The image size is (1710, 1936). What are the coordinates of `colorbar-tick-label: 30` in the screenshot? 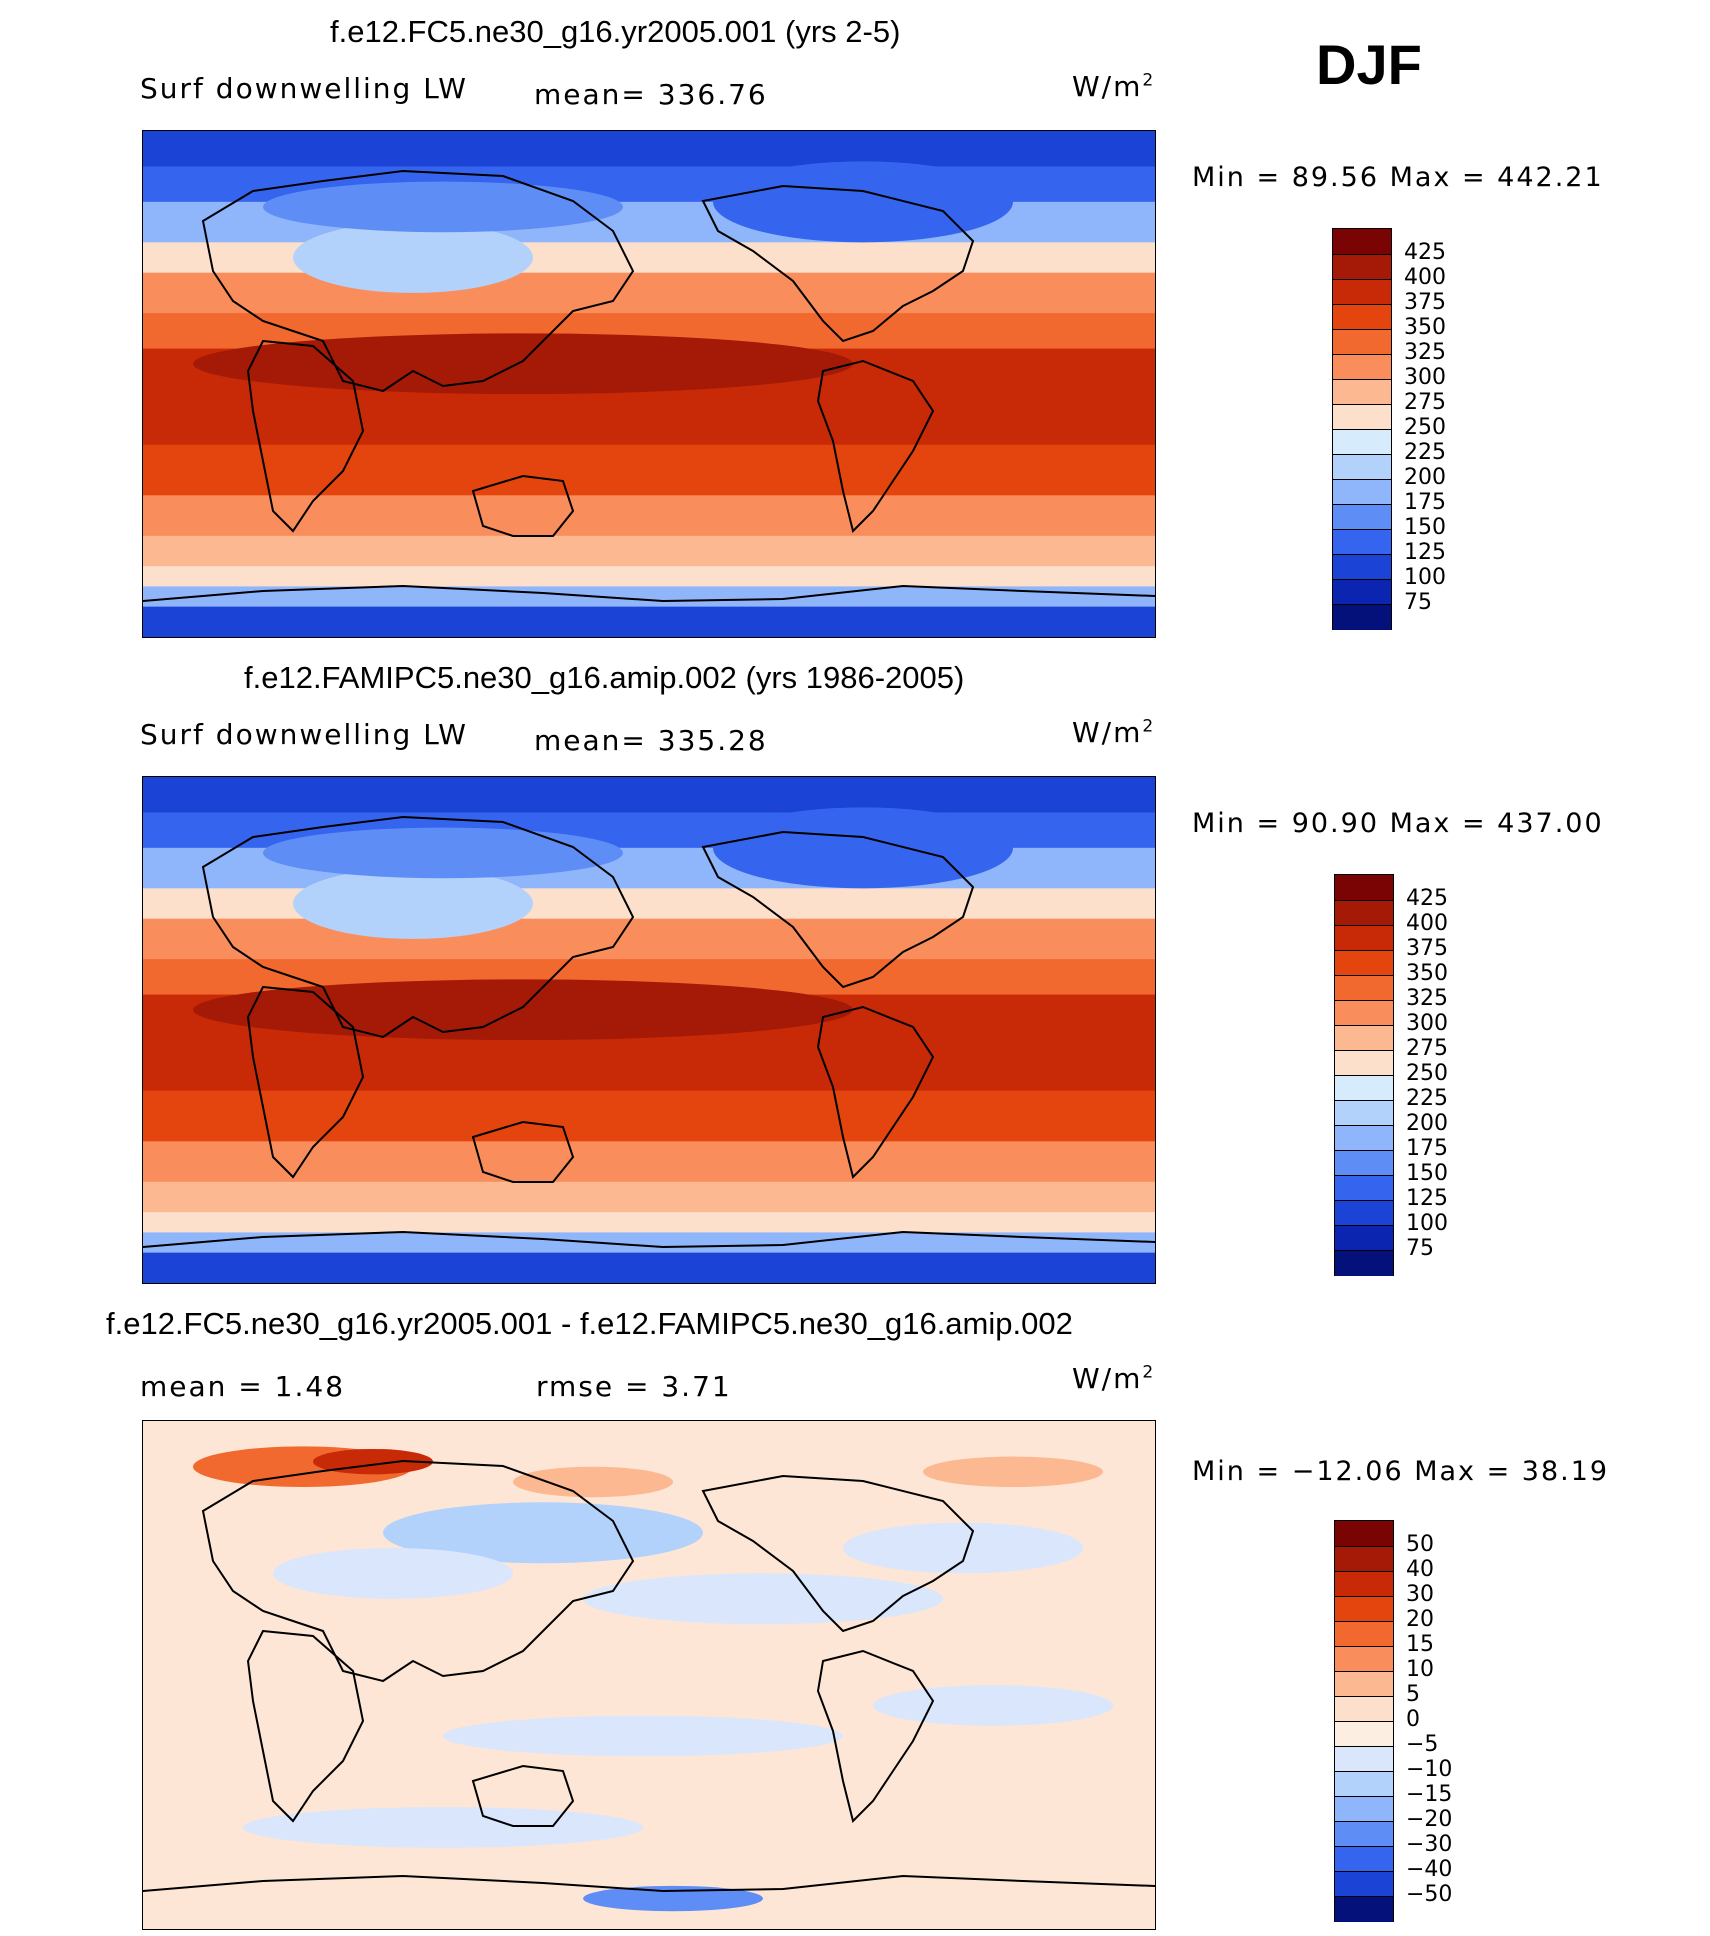 It's located at (1420, 1594).